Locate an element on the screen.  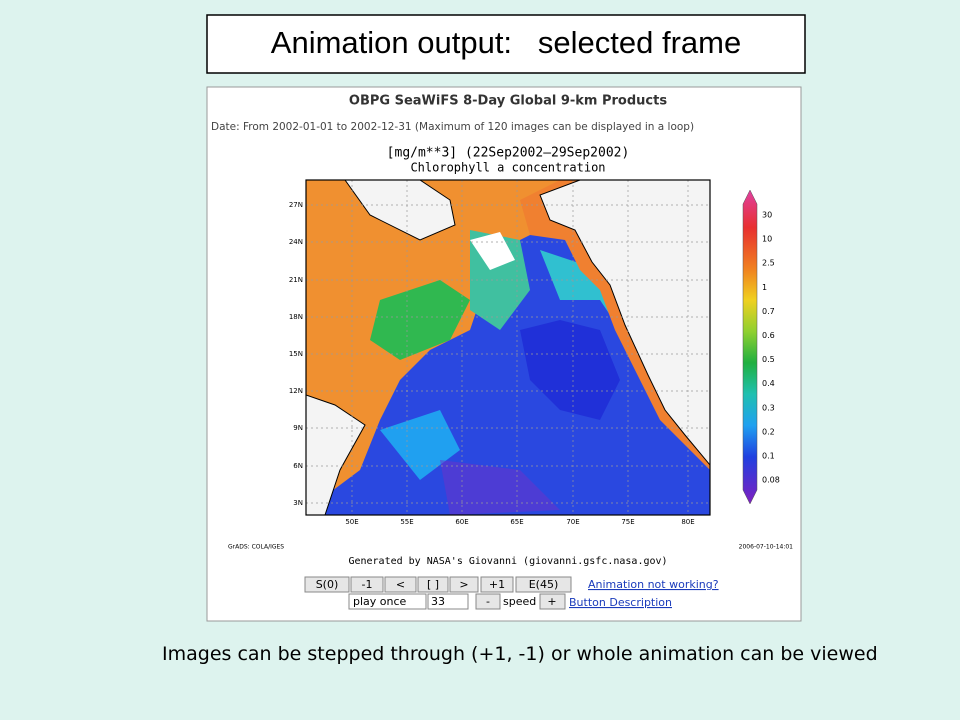
lat-label: 15N is located at coordinates (296, 354).